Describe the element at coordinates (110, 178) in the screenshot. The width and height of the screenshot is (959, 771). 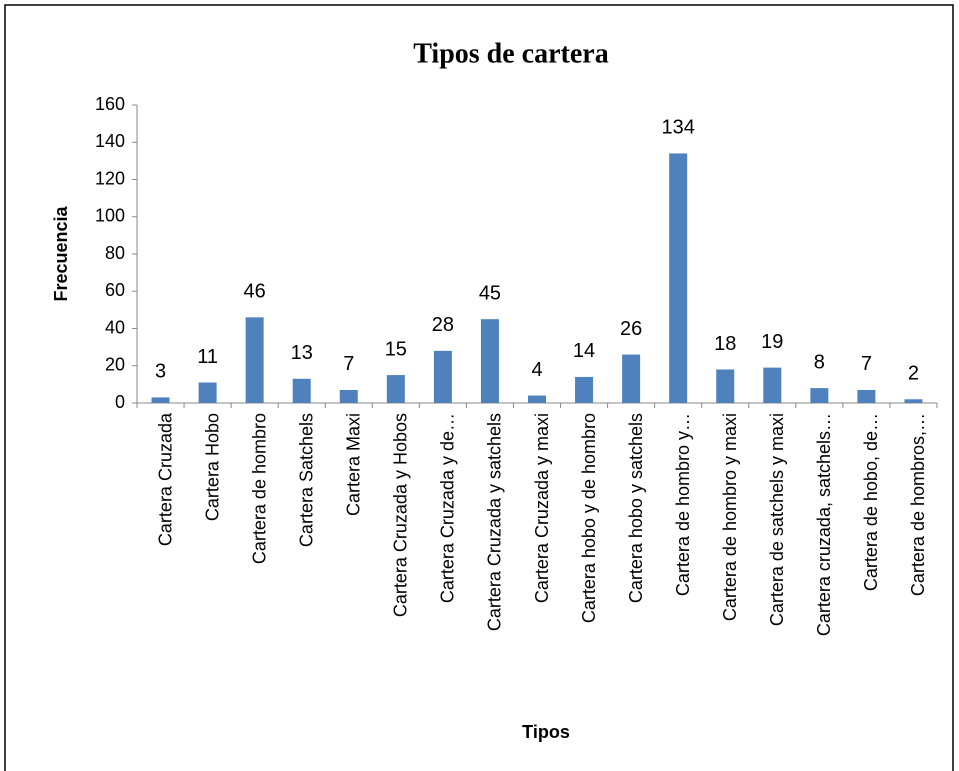
I see `y-tick-label: 120` at that location.